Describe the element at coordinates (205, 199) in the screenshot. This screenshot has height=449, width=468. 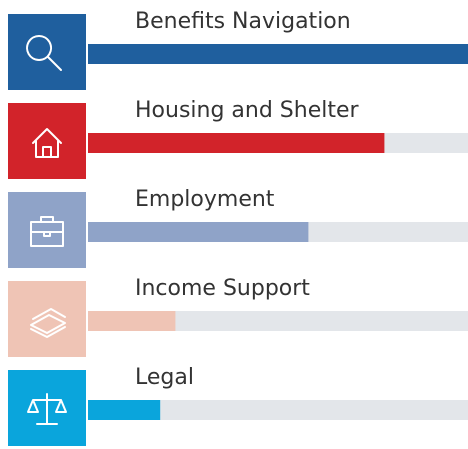
I see `category-label: Employment` at that location.